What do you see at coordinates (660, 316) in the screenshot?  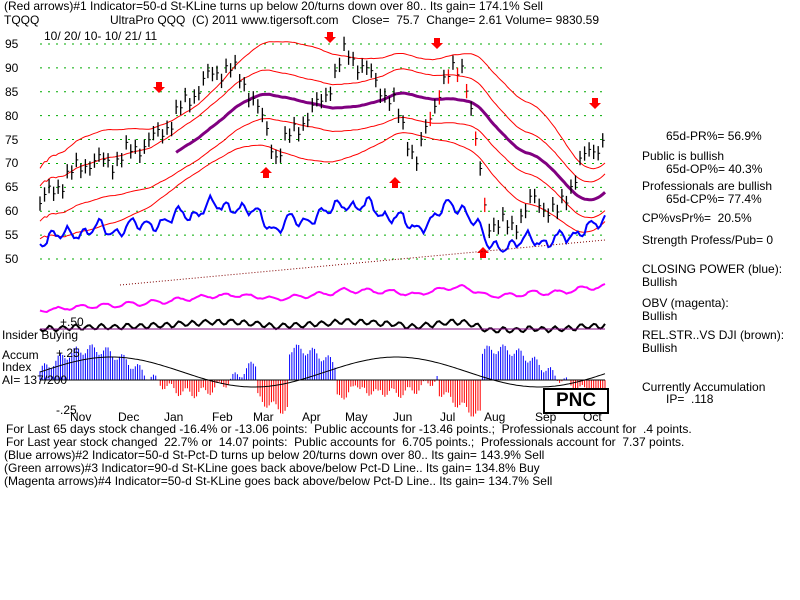 I see `obv-state: Bullish` at bounding box center [660, 316].